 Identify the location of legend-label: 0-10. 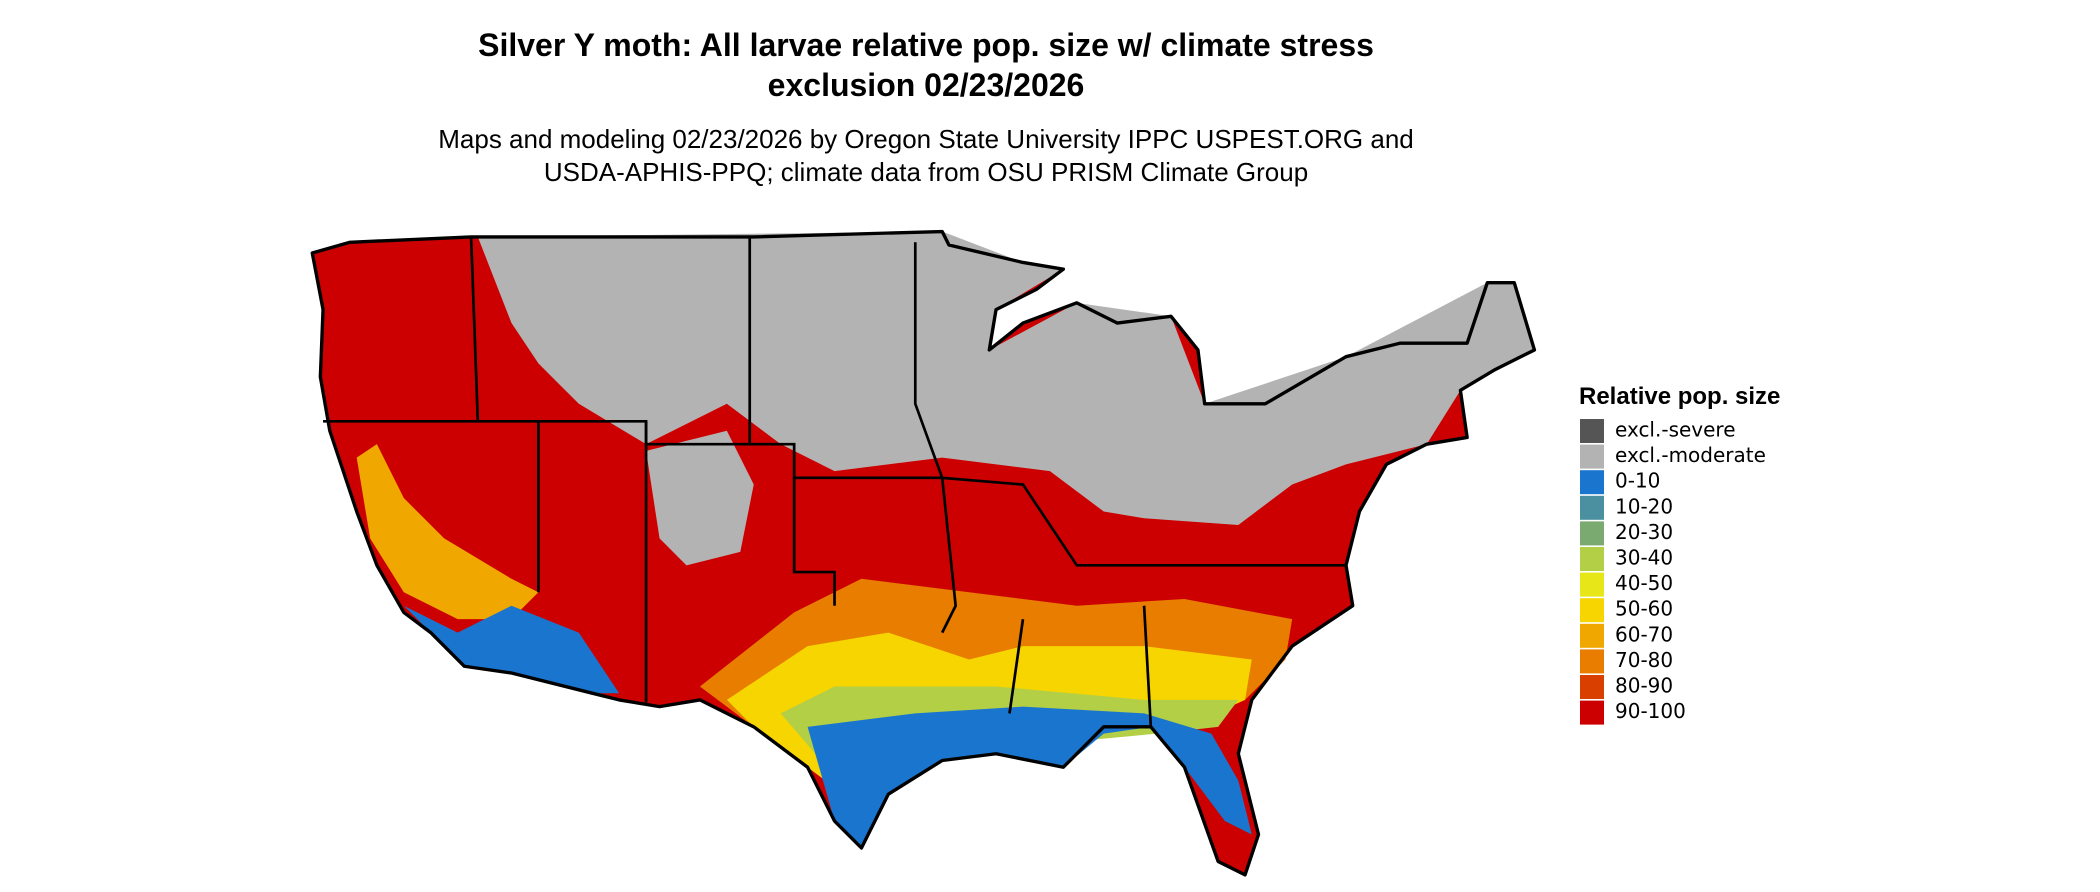
(1637, 481).